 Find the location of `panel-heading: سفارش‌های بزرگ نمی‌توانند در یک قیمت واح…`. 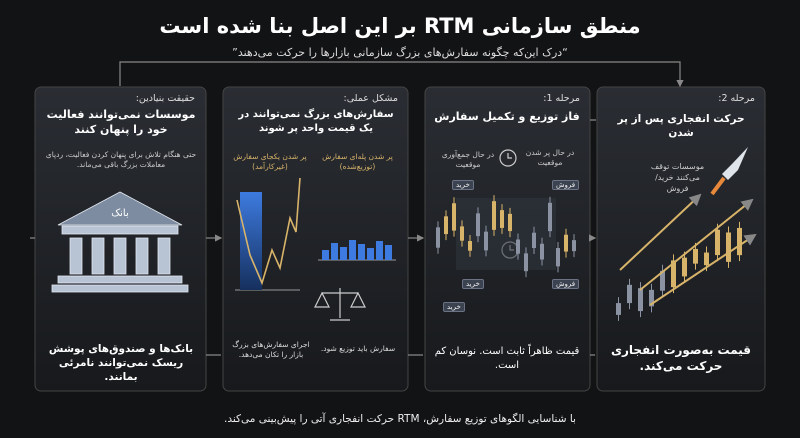

panel-heading: سفارش‌های بزرگ نمی‌توانند در یک قیمت واح… is located at coordinates (316, 121).